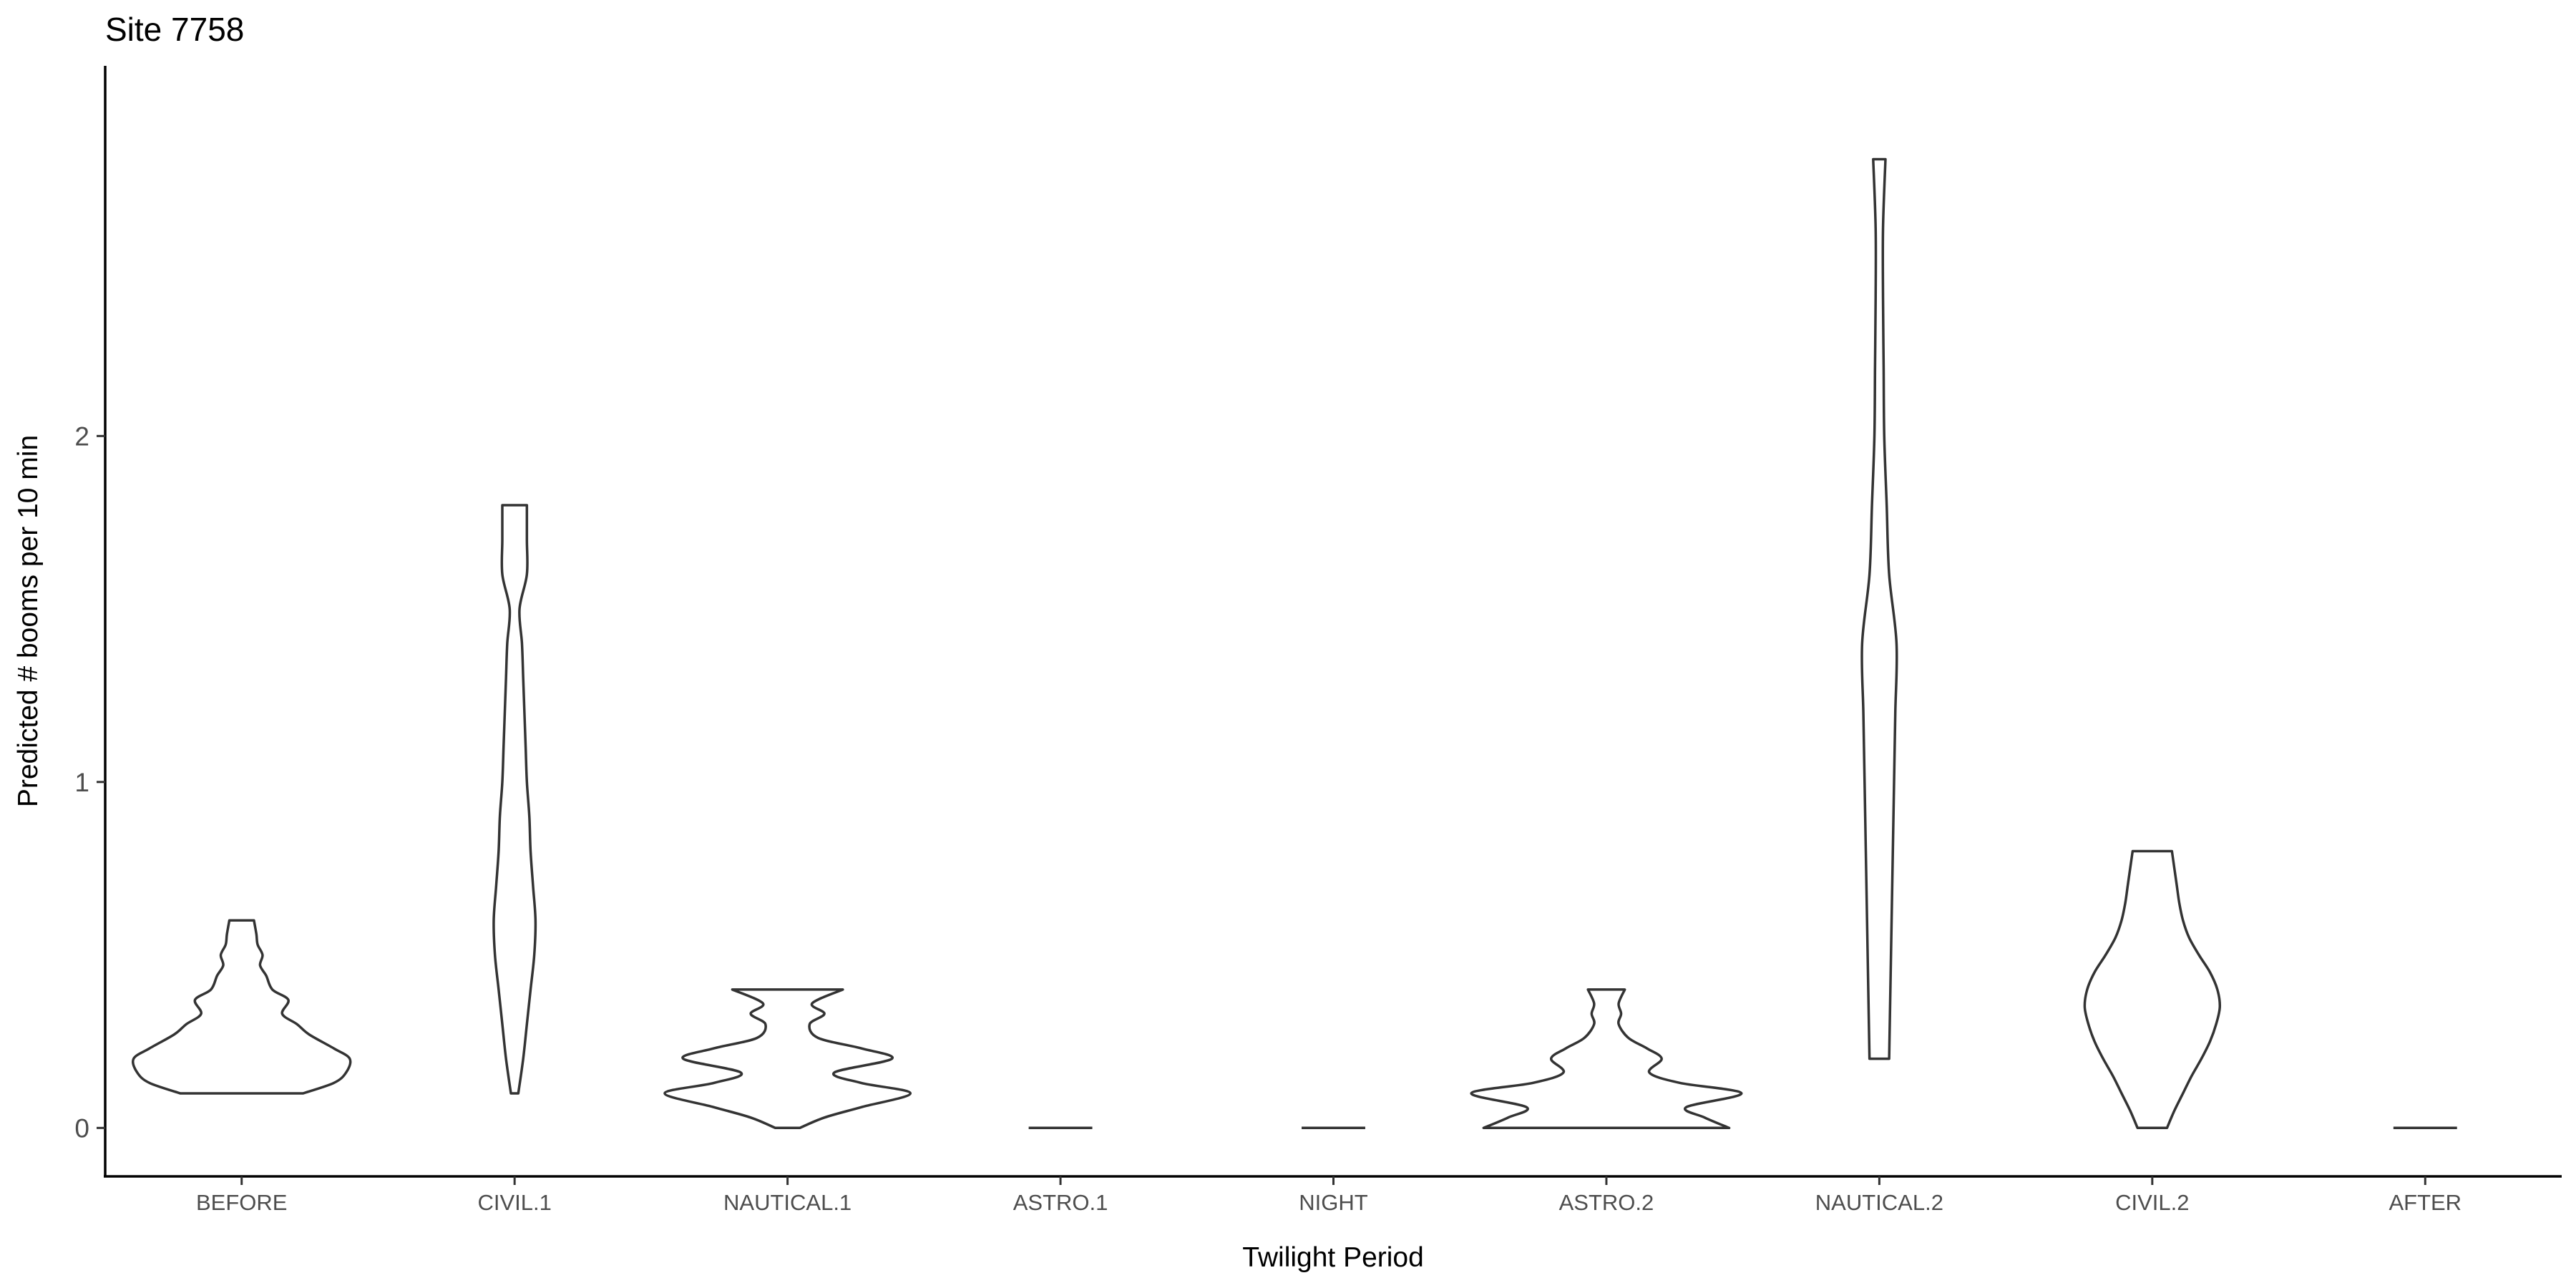 This screenshot has width=2576, height=1288. What do you see at coordinates (28, 621) in the screenshot?
I see `y-axis-title: Predicted # booms per 10 min` at bounding box center [28, 621].